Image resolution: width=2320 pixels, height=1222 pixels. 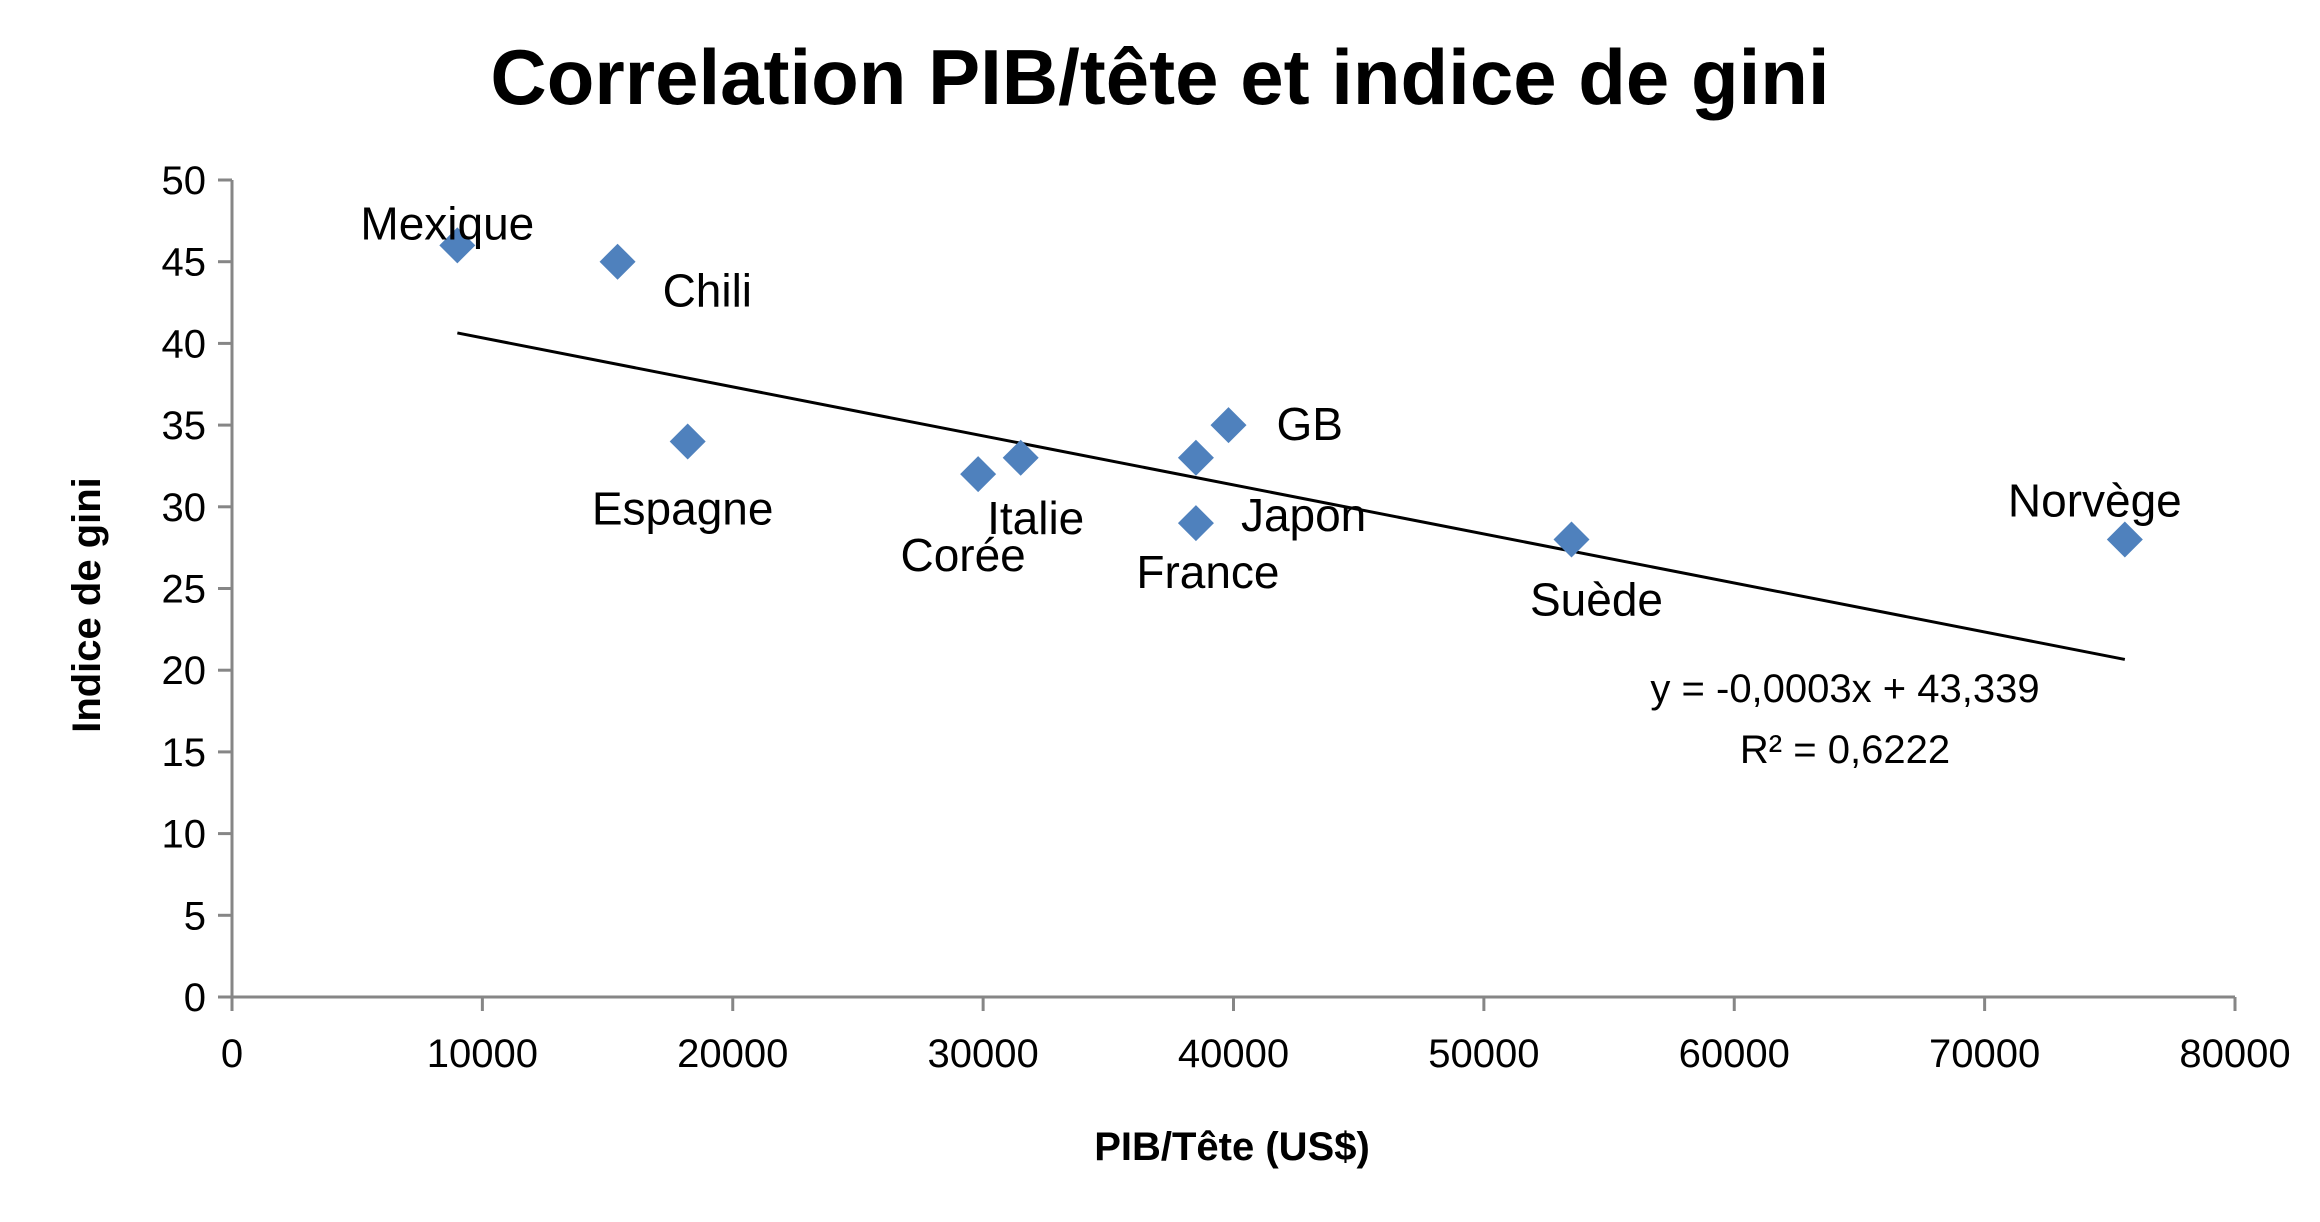 What do you see at coordinates (1596, 599) in the screenshot?
I see `point-label: Suède` at bounding box center [1596, 599].